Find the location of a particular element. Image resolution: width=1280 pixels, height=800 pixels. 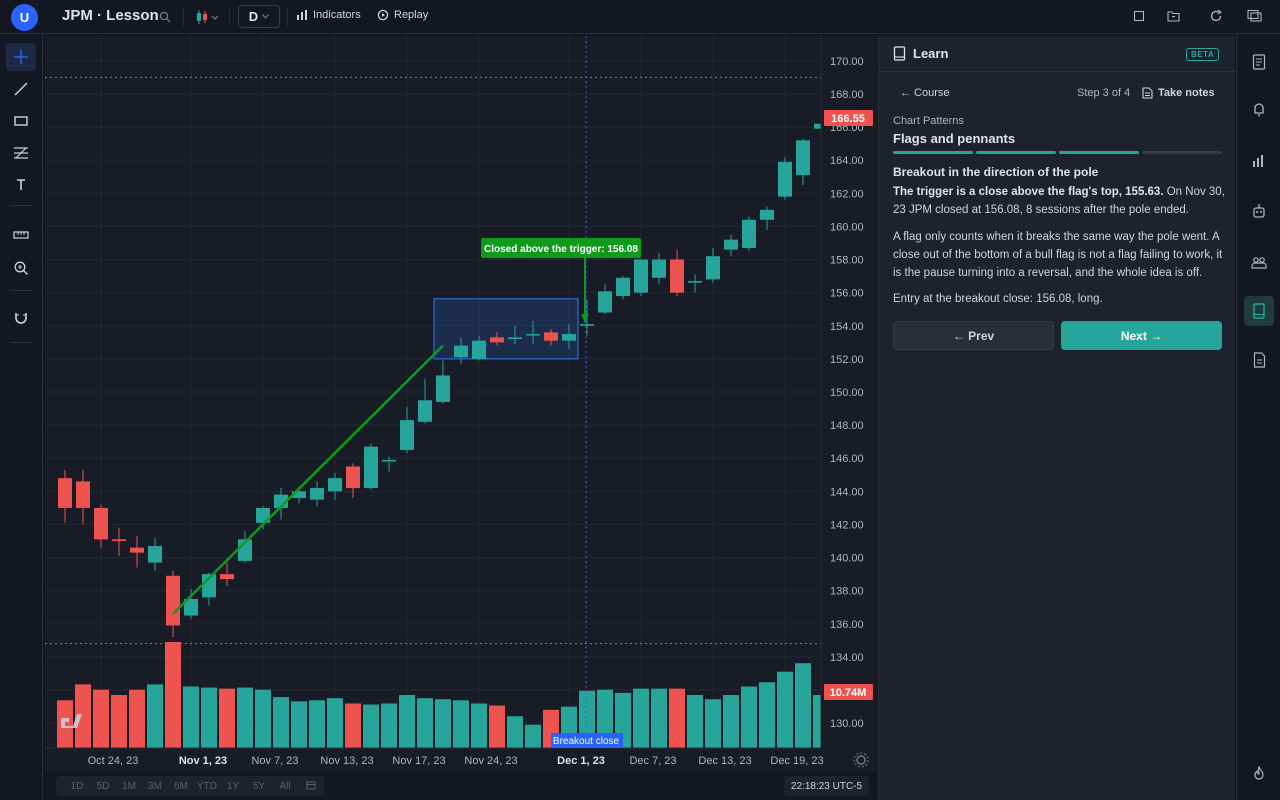

measure-tool is located at coordinates (21, 235).